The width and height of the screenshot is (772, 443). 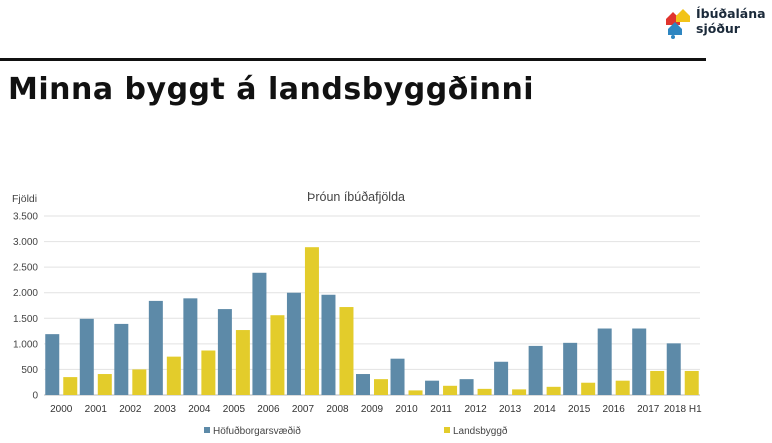 What do you see at coordinates (614, 409) in the screenshot?
I see `x-tick-label: 2016` at bounding box center [614, 409].